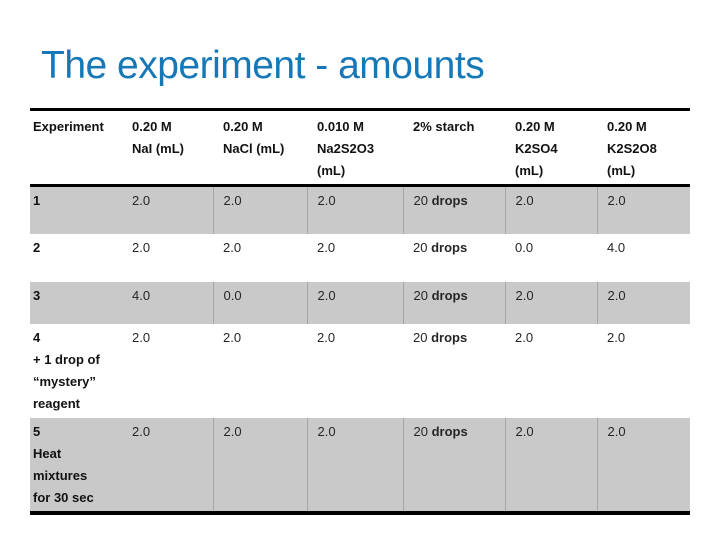  What do you see at coordinates (63, 497) in the screenshot?
I see `experiment-line: for 30 sec` at bounding box center [63, 497].